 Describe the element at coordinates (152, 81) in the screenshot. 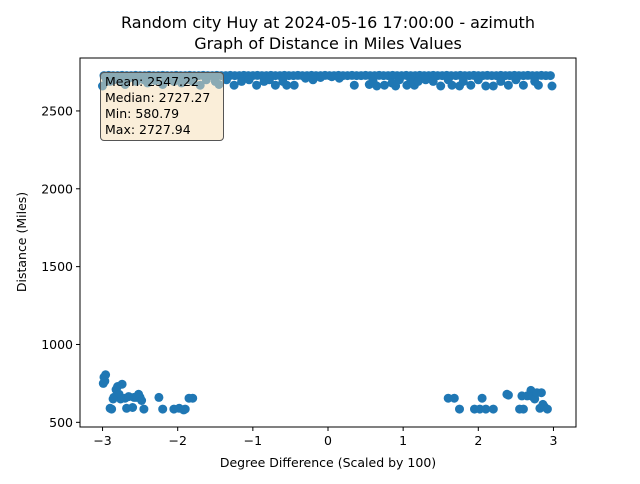

I see `stats-mean: Mean: 2547.22` at that location.